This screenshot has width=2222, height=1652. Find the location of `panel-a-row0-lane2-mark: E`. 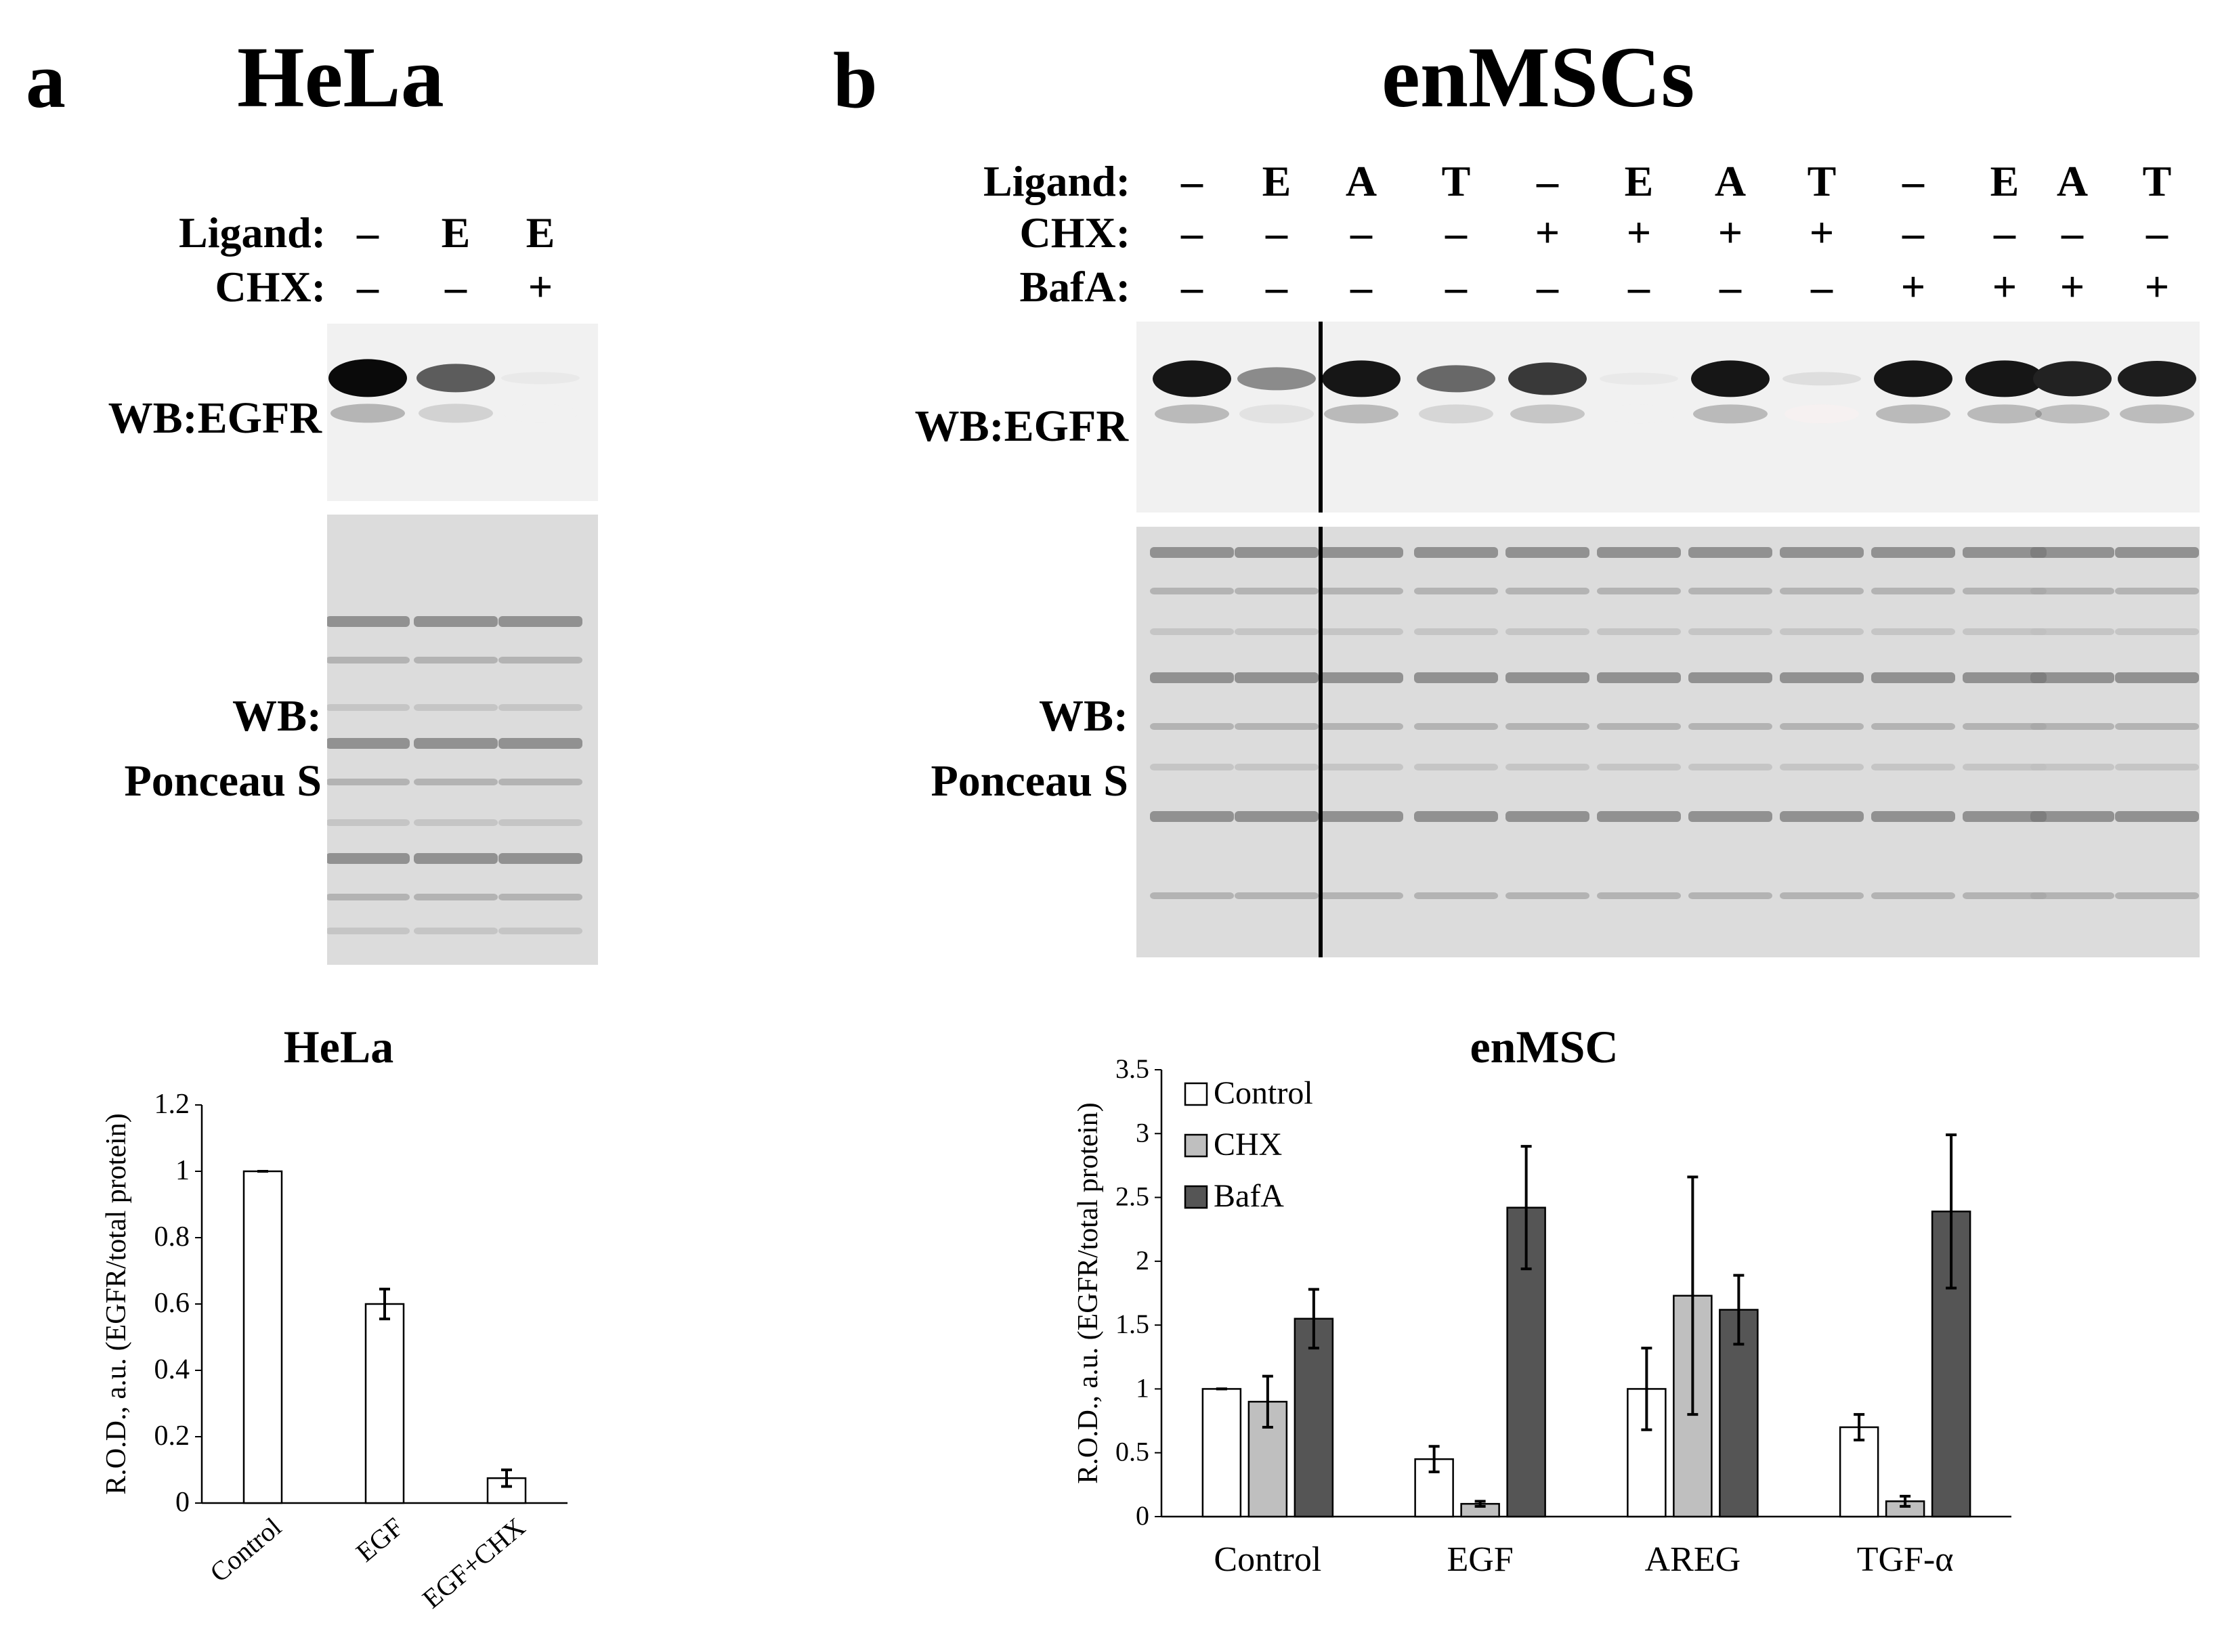

panel-a-row0-lane2-mark: E is located at coordinates (456, 233).